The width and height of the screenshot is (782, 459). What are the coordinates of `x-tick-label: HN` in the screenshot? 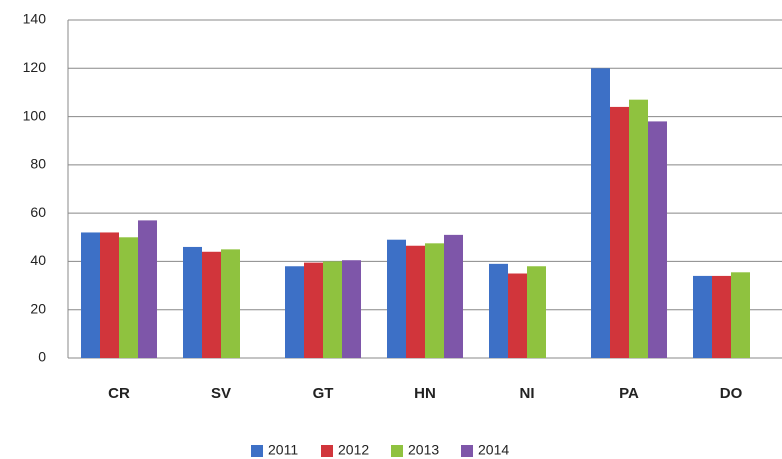 It's located at (425, 393).